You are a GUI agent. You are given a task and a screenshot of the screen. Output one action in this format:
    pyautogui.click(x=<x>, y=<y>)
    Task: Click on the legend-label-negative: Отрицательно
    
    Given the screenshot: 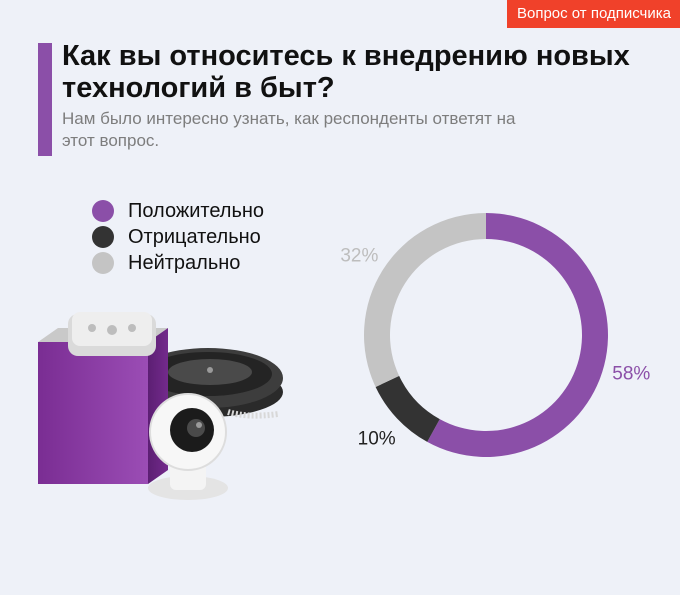 What is the action you would take?
    pyautogui.click(x=194, y=236)
    